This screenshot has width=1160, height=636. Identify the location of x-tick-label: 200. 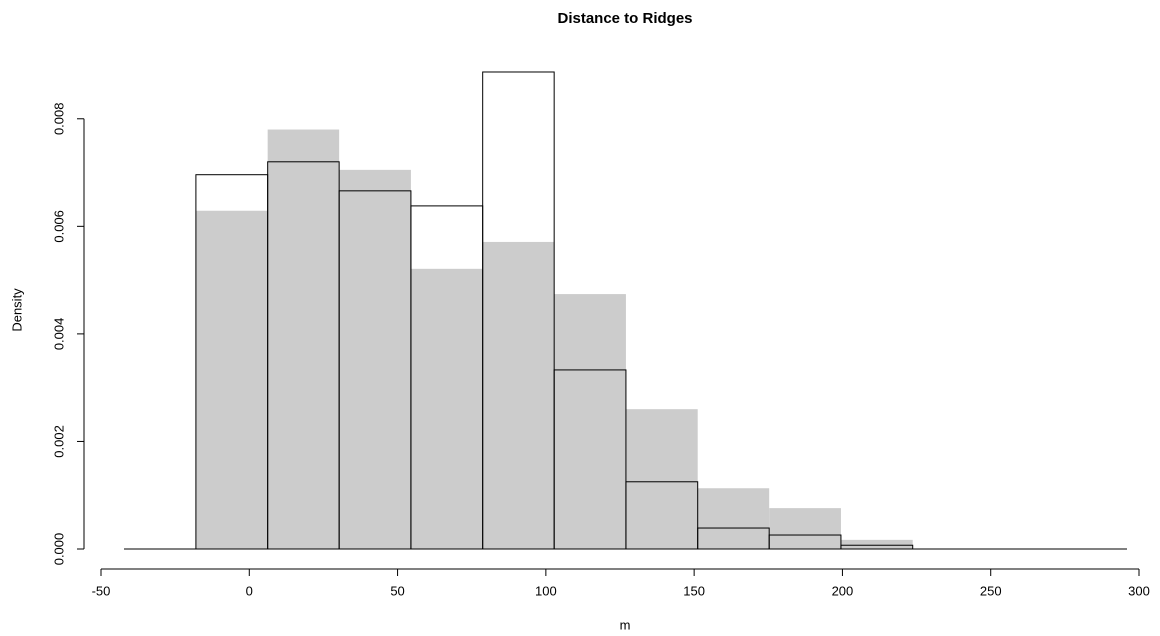
(843, 590).